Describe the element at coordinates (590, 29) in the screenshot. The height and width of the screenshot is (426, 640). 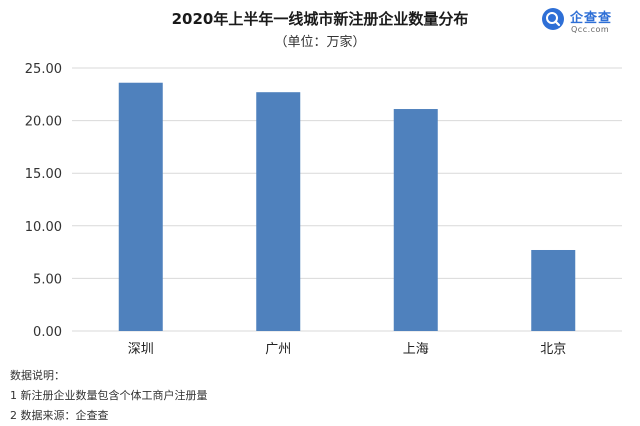
I see `qcc-logo-sub: Qcc.com` at that location.